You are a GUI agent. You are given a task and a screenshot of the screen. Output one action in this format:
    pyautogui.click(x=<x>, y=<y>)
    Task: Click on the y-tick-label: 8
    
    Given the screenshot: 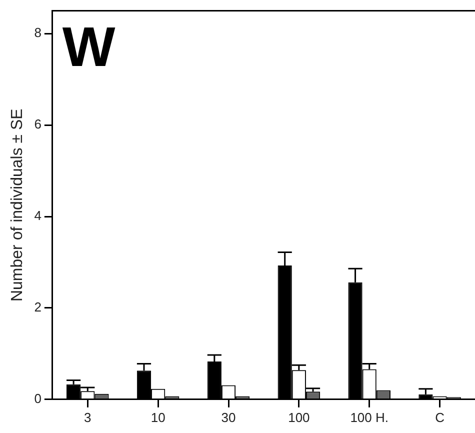 What is the action you would take?
    pyautogui.click(x=38, y=32)
    